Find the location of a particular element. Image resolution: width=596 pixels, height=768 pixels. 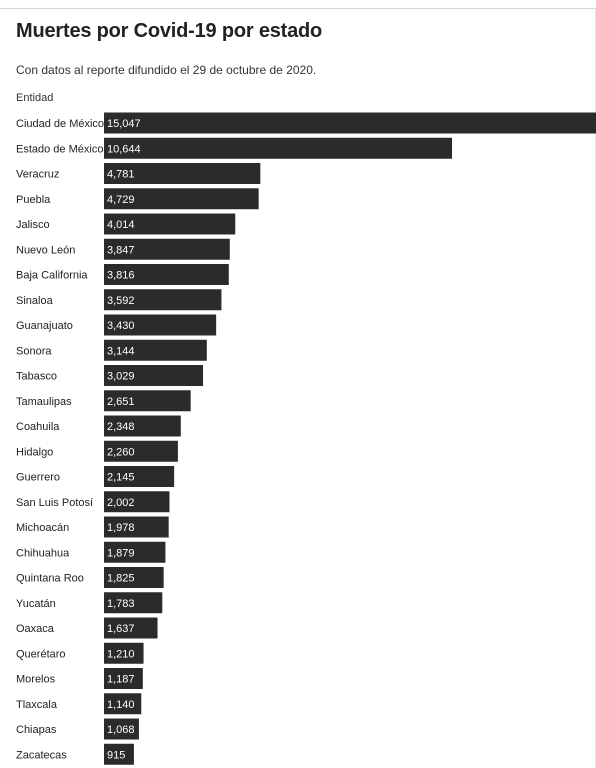

value-label: 3,144 is located at coordinates (121, 351).